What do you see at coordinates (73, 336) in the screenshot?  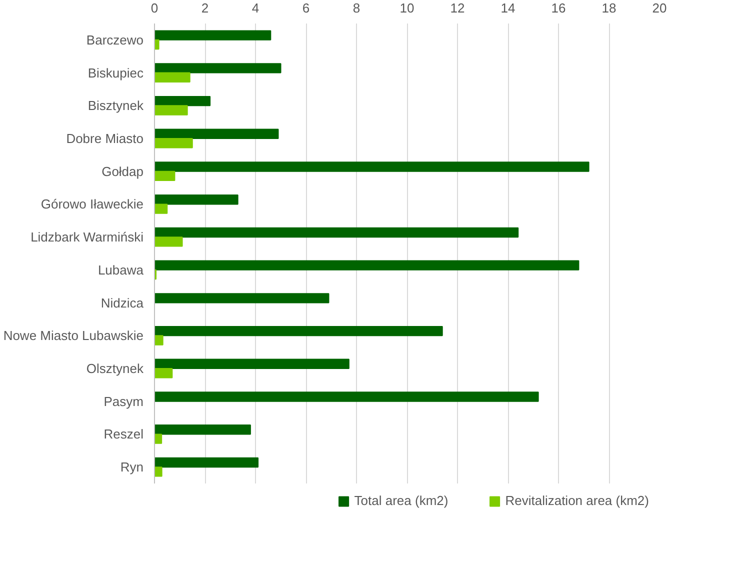 I see `y-tick-label: Nowe Miasto Lubawskie` at bounding box center [73, 336].